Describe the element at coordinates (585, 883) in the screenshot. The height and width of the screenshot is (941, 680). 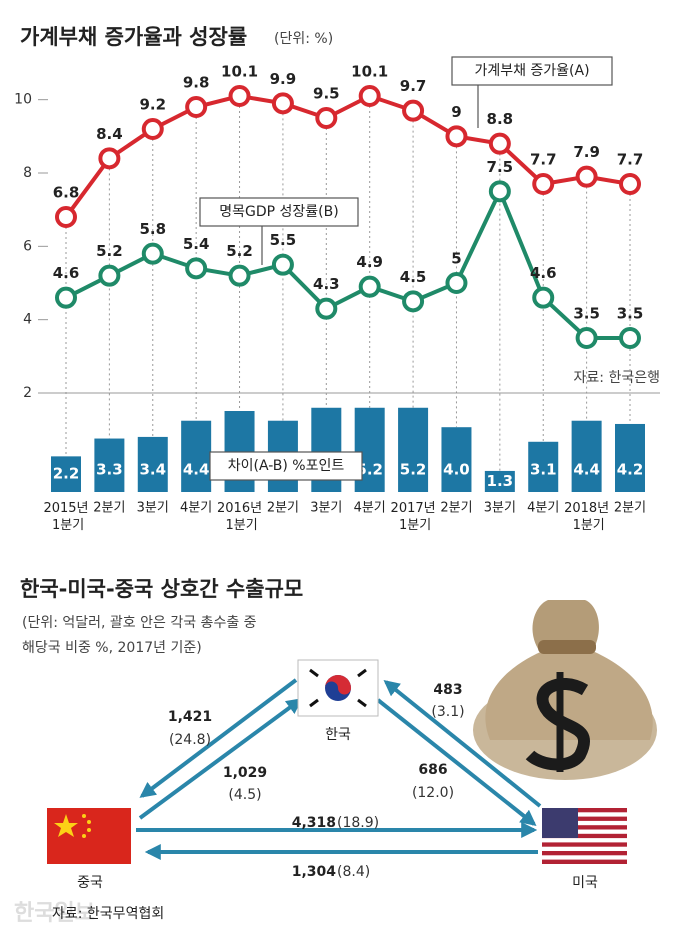
I see `node-label: 미국` at that location.